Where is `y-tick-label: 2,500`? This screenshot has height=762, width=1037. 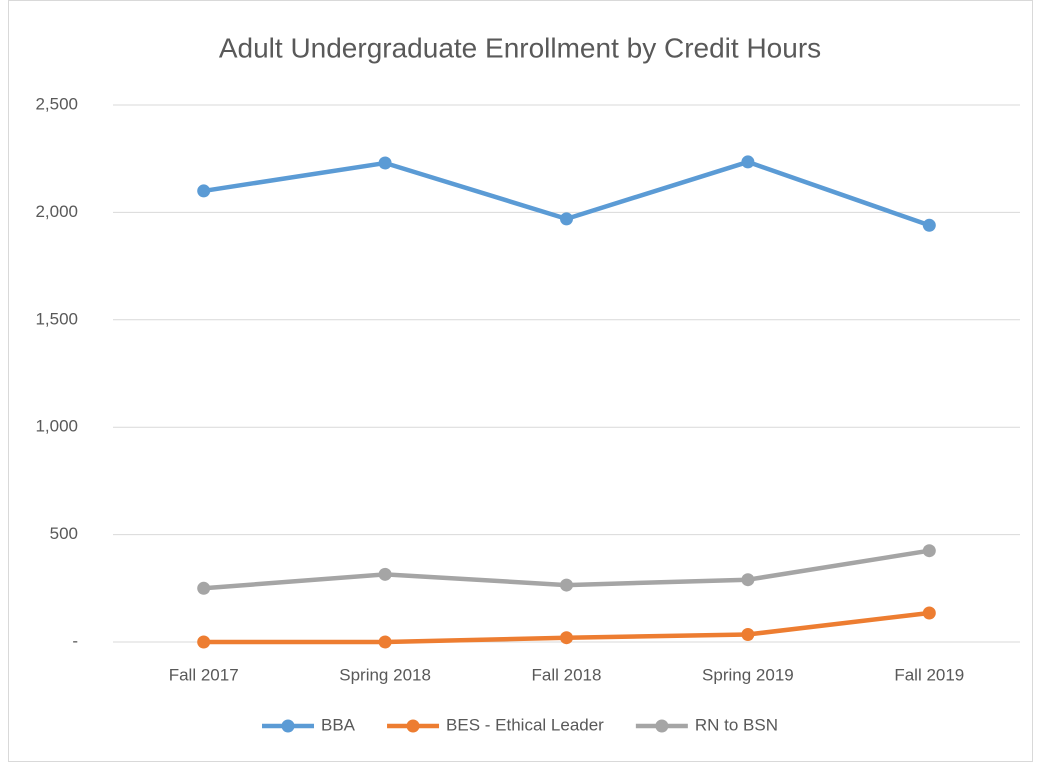
y-tick-label: 2,500 is located at coordinates (56, 103).